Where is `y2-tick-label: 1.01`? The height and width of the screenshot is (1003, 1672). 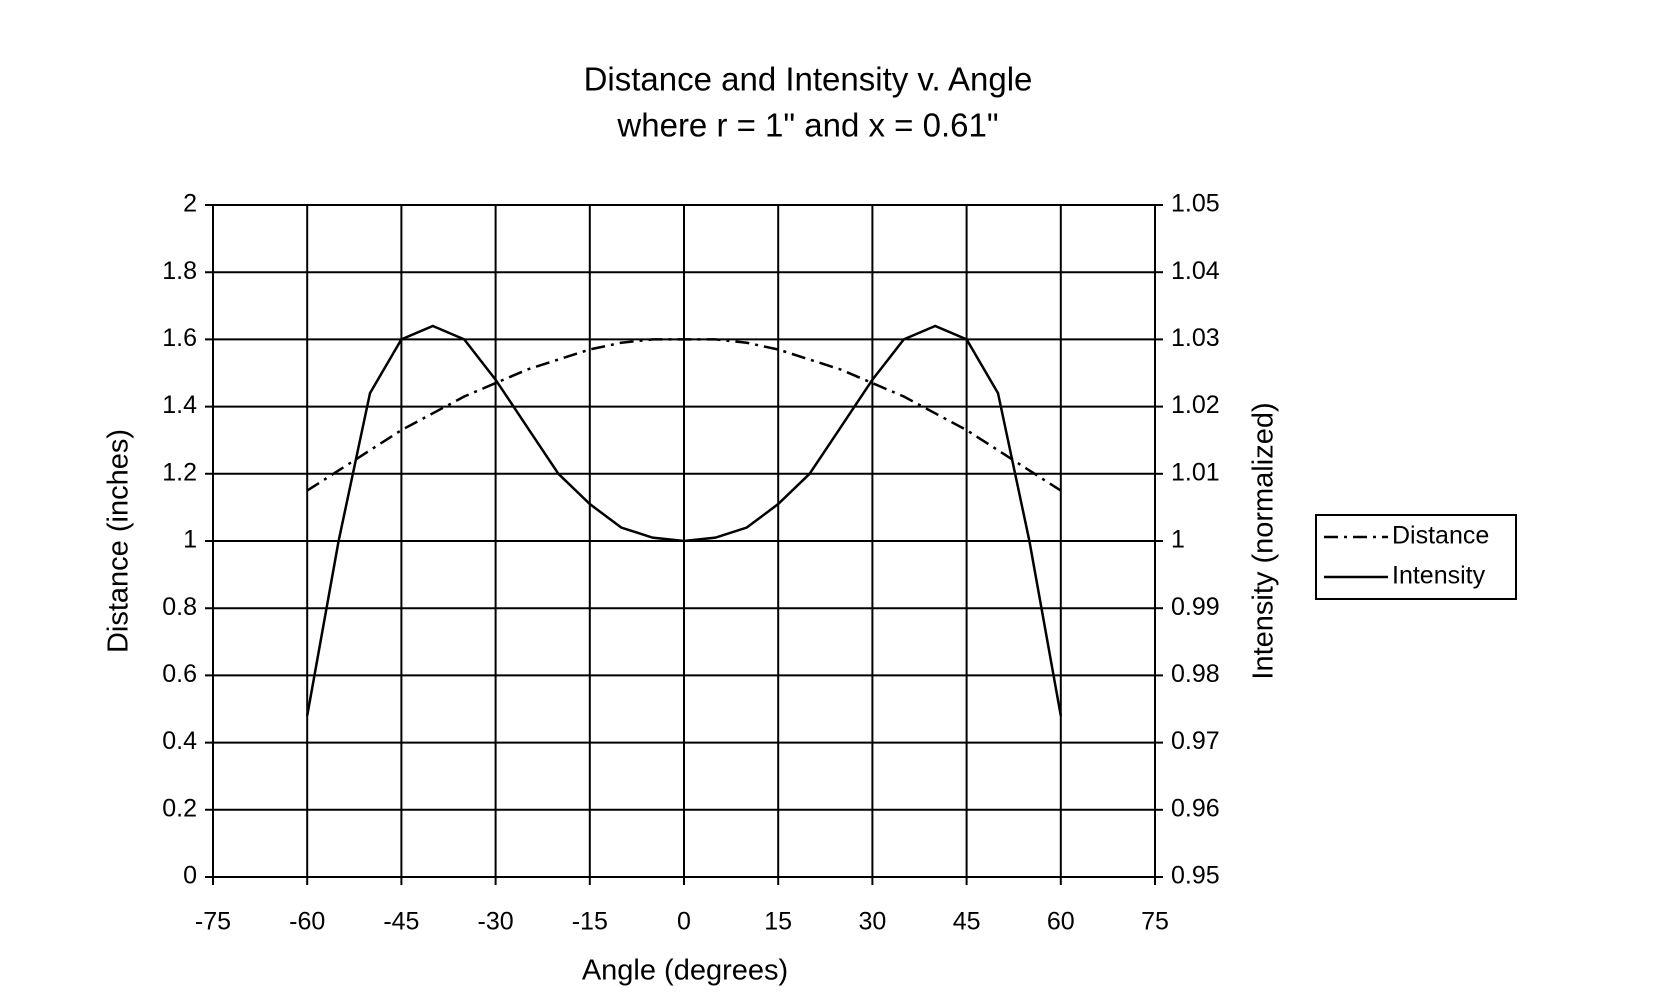
y2-tick-label: 1.01 is located at coordinates (1195, 472).